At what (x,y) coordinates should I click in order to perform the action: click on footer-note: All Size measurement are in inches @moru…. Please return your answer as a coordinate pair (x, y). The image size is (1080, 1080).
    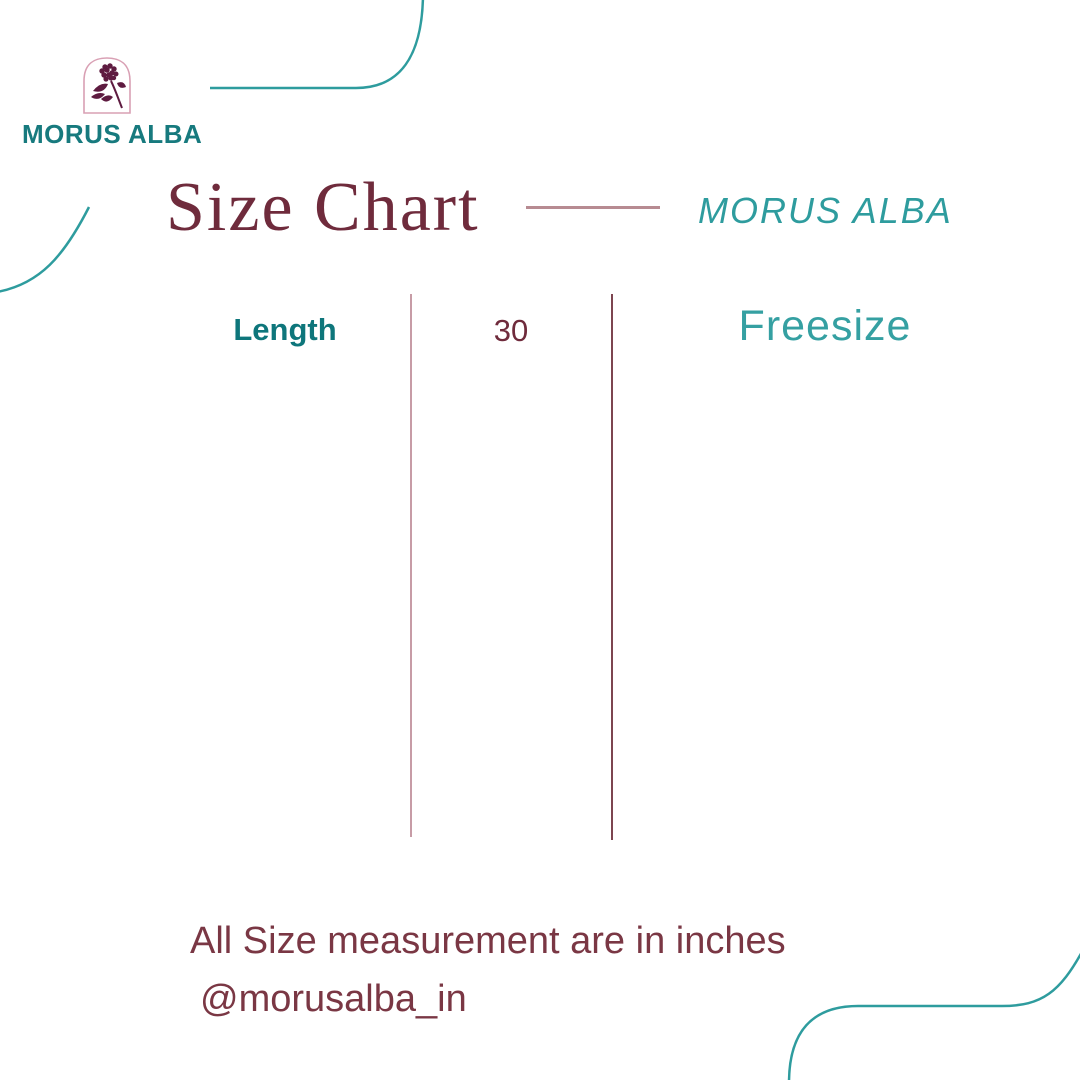
    Looking at the image, I should click on (488, 970).